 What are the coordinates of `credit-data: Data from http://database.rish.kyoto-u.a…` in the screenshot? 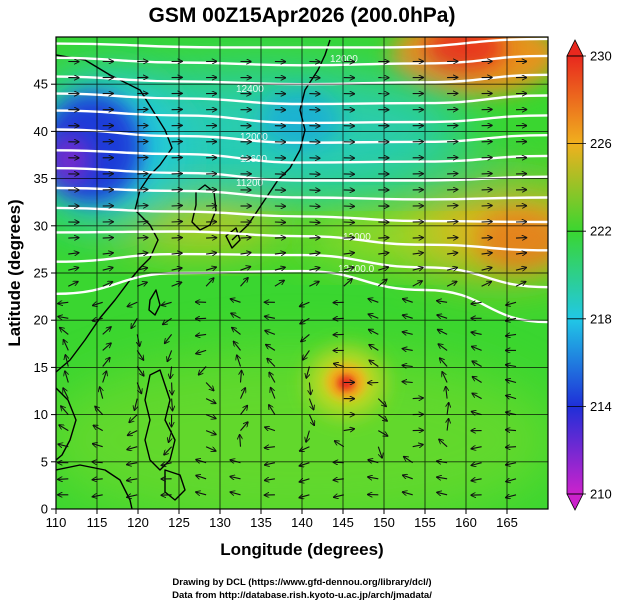 It's located at (302, 595).